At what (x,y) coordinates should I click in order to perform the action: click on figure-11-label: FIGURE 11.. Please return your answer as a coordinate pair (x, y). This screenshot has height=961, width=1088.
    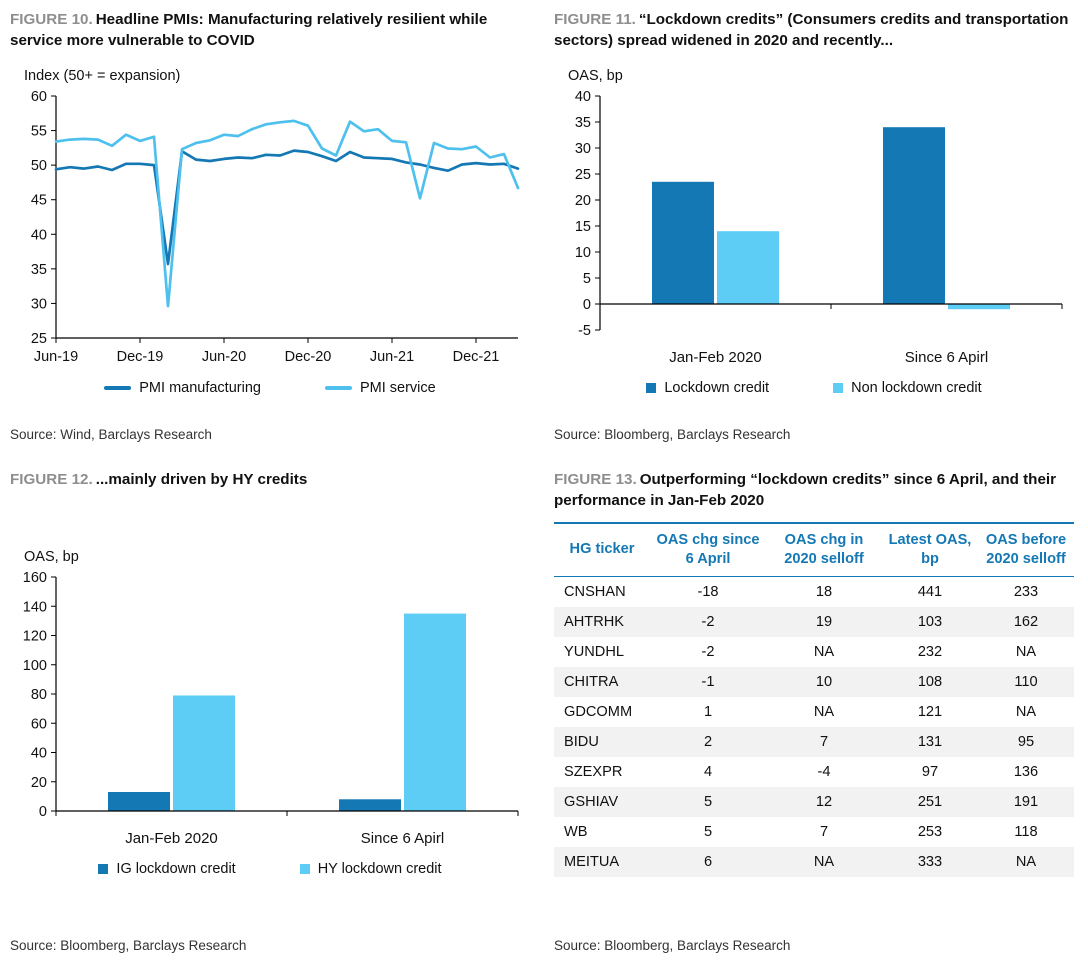
    Looking at the image, I should click on (595, 19).